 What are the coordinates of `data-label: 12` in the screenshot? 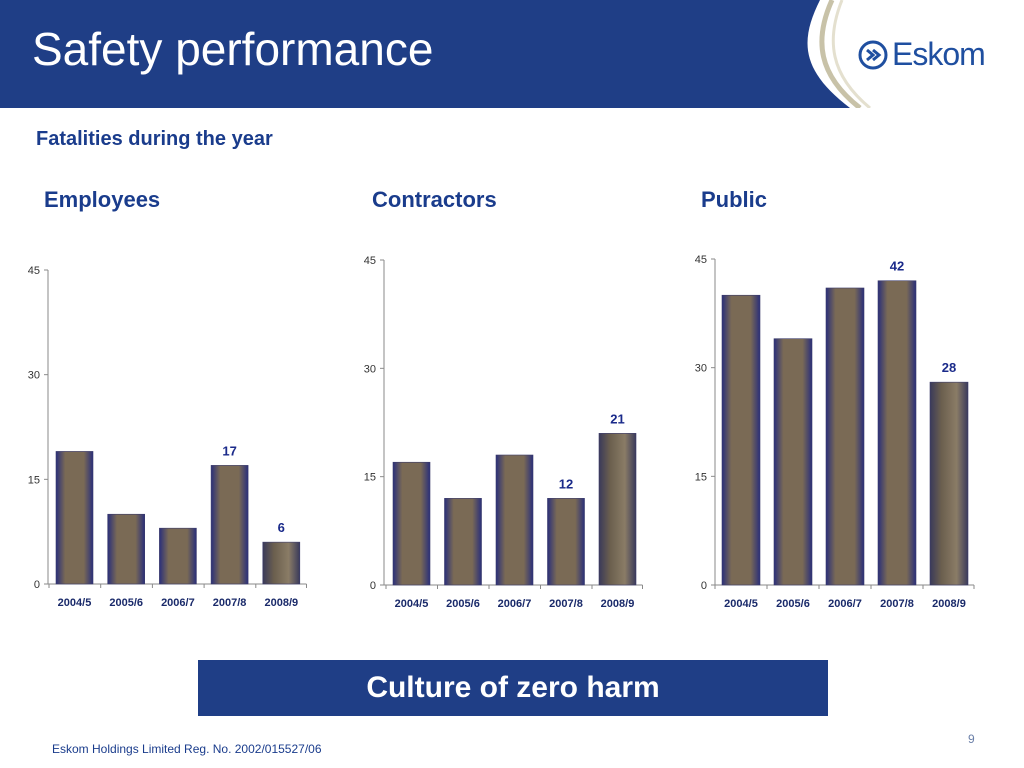 It's located at (566, 483).